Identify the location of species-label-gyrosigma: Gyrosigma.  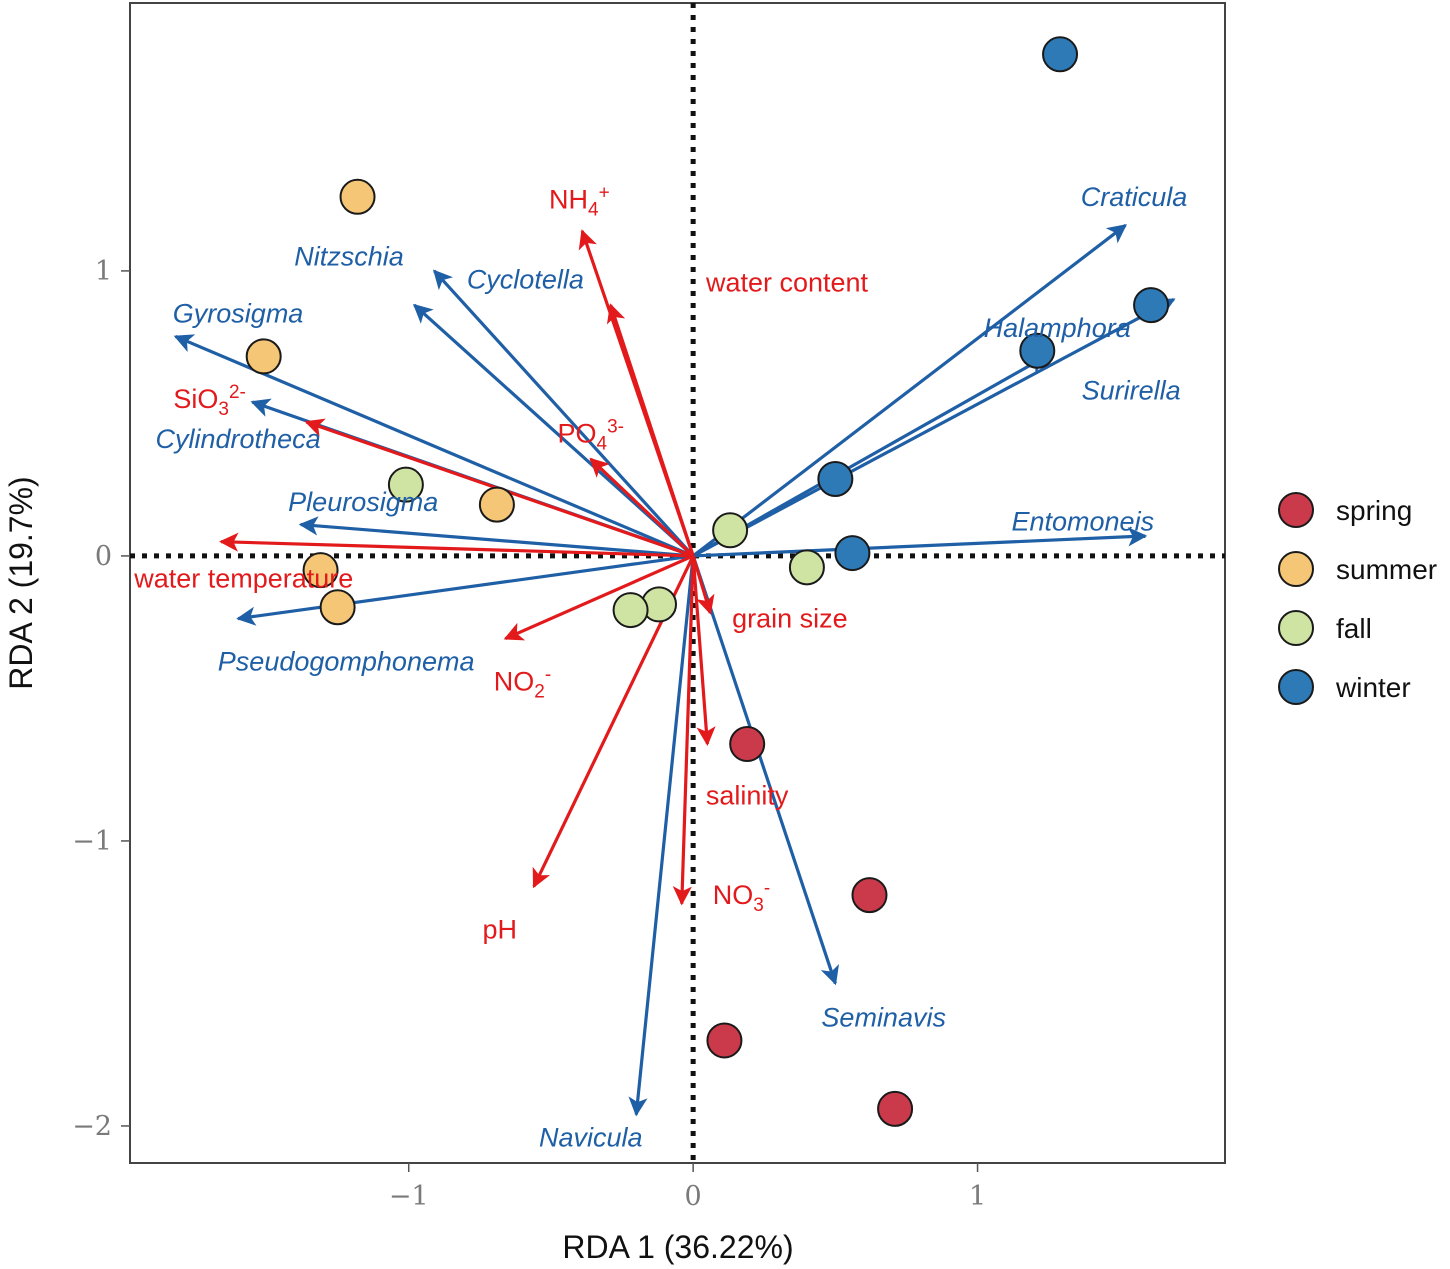
(238, 314).